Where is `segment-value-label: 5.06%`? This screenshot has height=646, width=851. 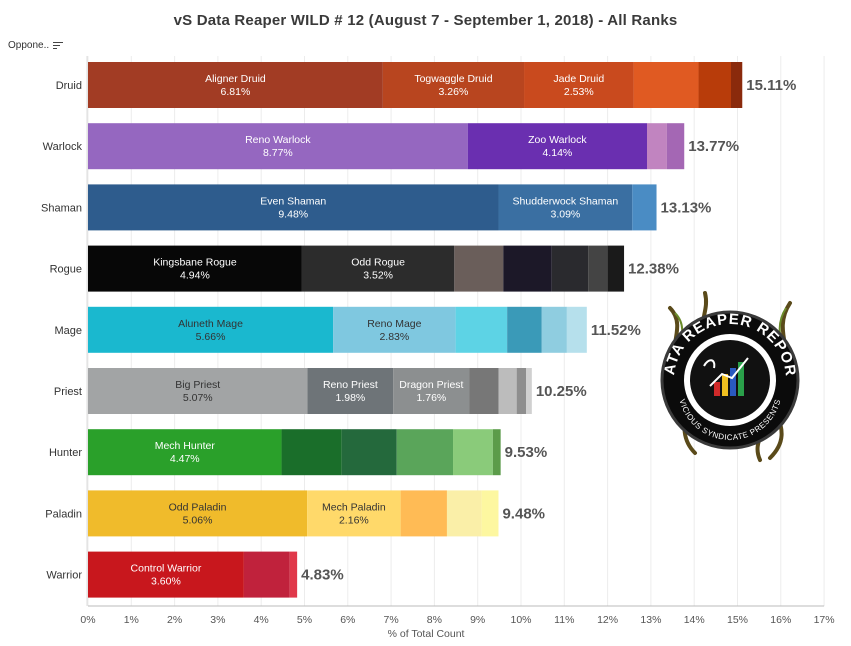
segment-value-label: 5.06% is located at coordinates (198, 520).